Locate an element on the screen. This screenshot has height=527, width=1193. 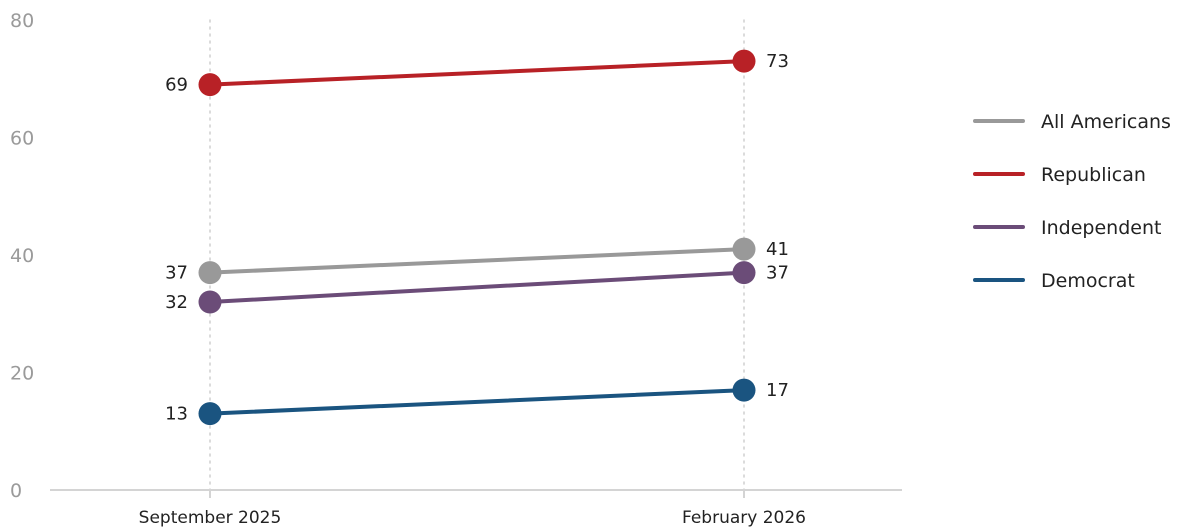
data-label-republican: 69 is located at coordinates (176, 85).